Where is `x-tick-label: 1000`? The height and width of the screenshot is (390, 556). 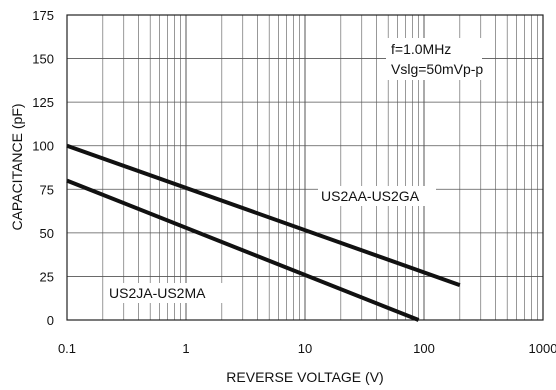 x-tick-label: 1000 is located at coordinates (542, 348).